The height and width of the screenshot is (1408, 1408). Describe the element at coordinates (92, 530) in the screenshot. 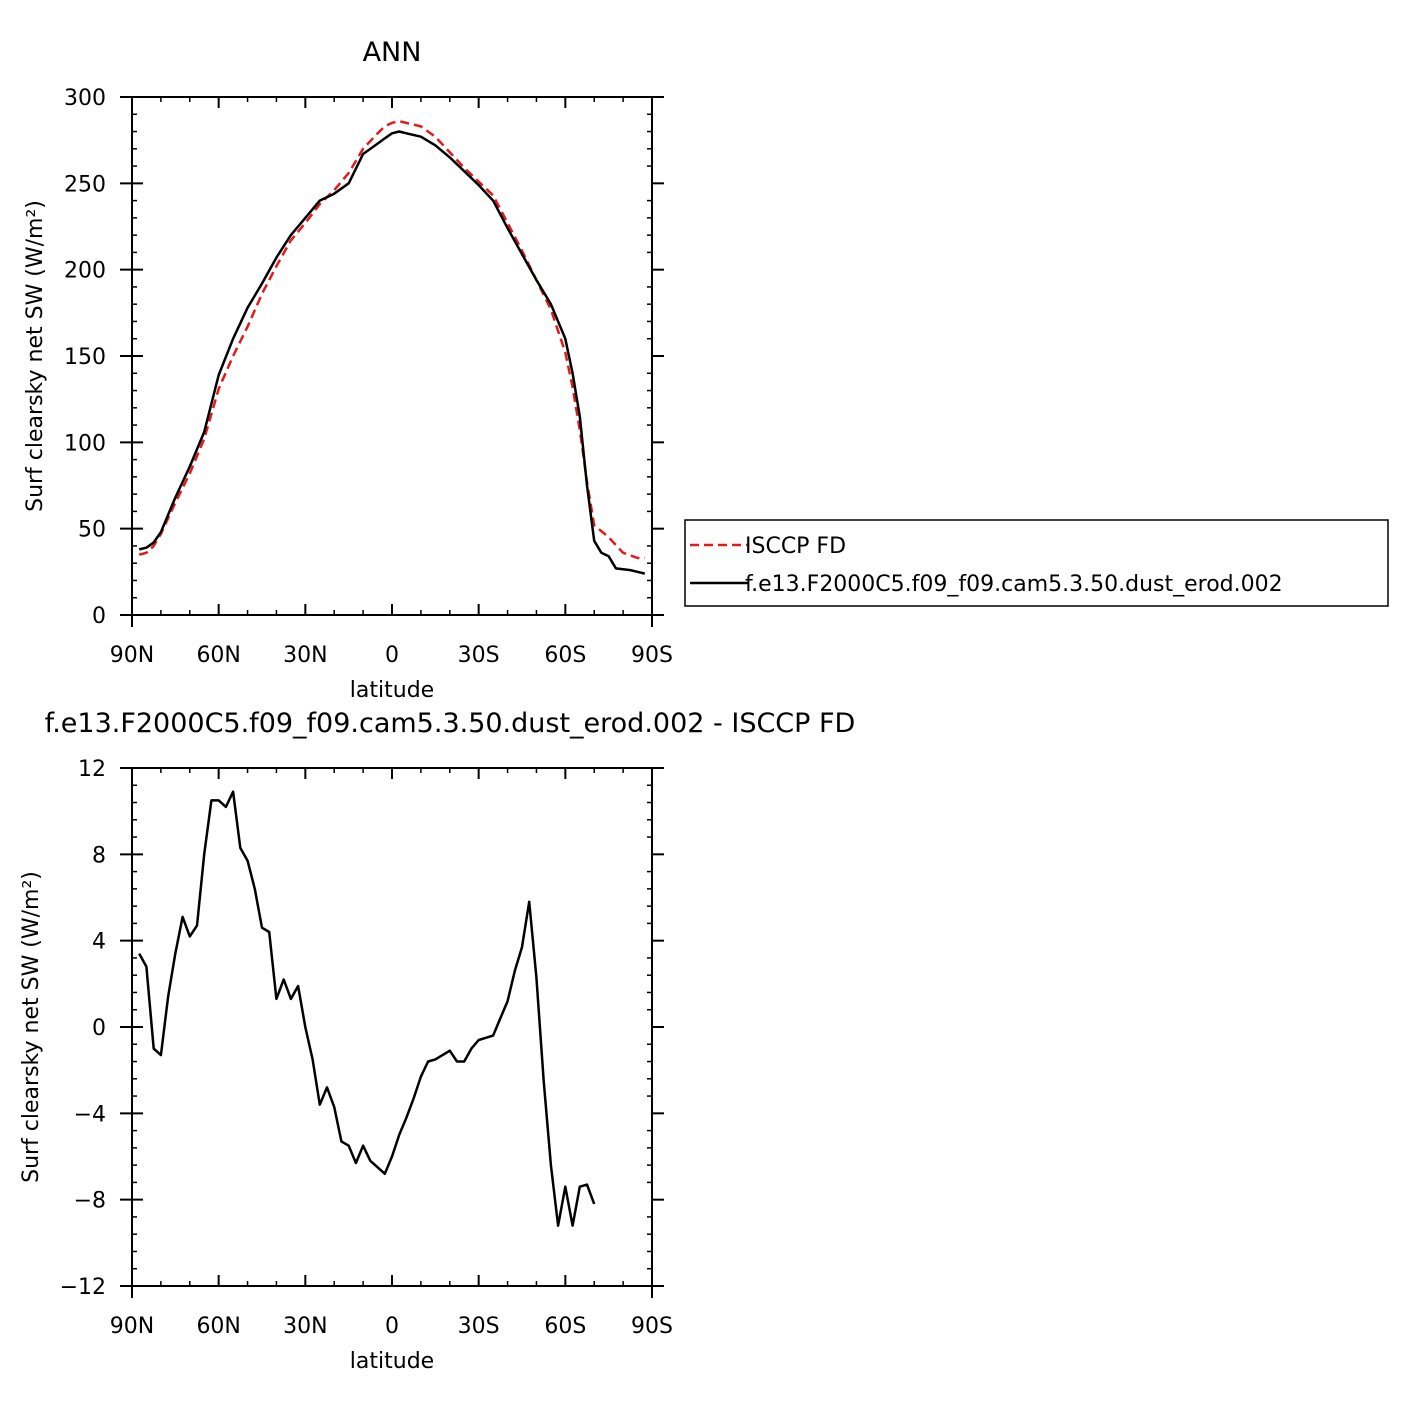

I see `y-tick-label: 50` at that location.